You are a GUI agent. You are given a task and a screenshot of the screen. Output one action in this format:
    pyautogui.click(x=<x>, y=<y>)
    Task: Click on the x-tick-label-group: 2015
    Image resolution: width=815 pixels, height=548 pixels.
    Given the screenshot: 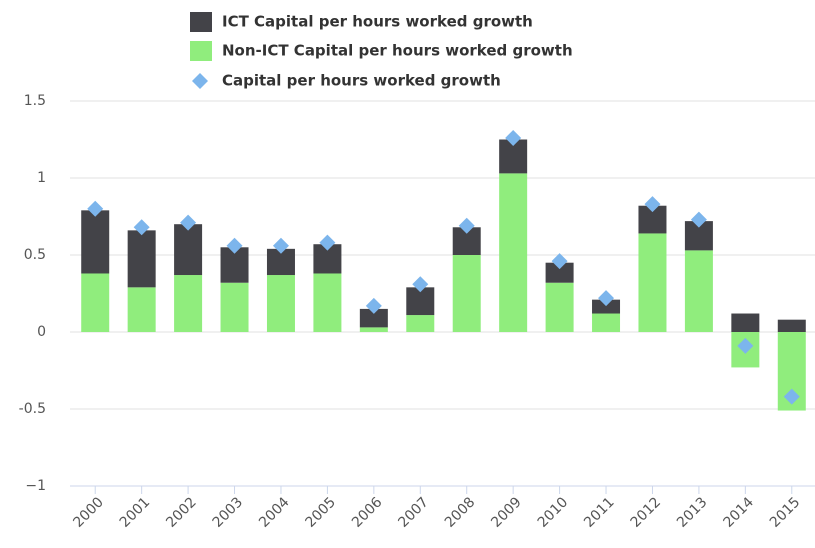 What is the action you would take?
    pyautogui.click(x=785, y=512)
    